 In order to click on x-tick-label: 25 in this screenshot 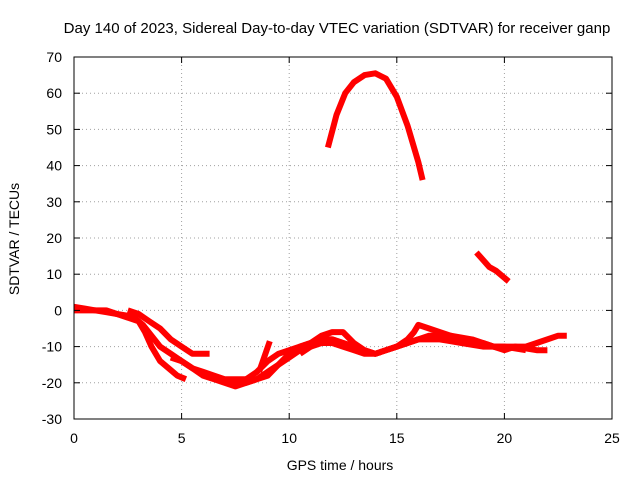, I will do `click(612, 438)`.